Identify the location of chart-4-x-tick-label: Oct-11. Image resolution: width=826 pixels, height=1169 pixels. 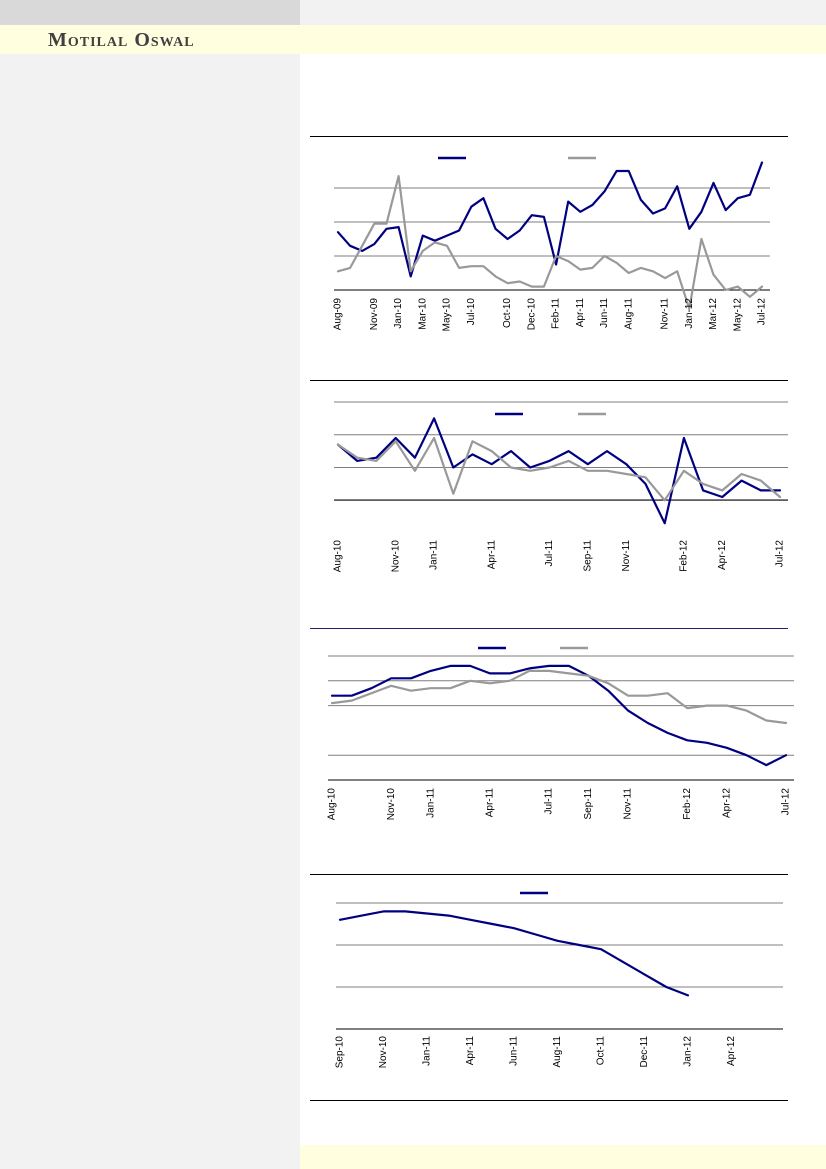
(601, 1051).